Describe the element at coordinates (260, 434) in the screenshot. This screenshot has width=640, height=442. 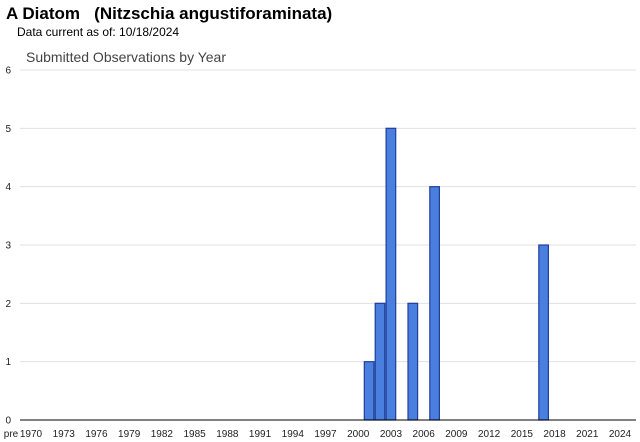
I see `x-tick-label: 1991` at that location.